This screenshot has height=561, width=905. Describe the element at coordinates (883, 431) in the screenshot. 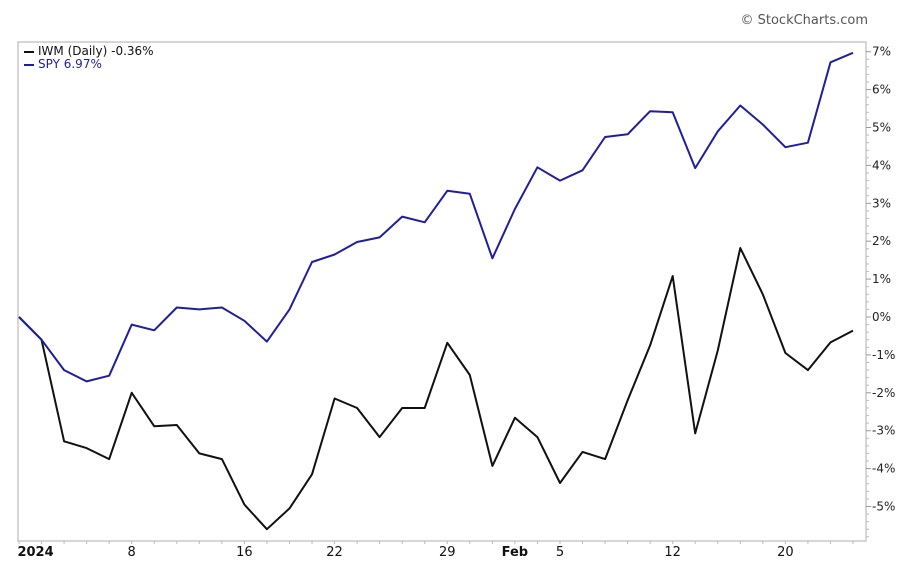

I see `y-tick-label: -3%` at that location.